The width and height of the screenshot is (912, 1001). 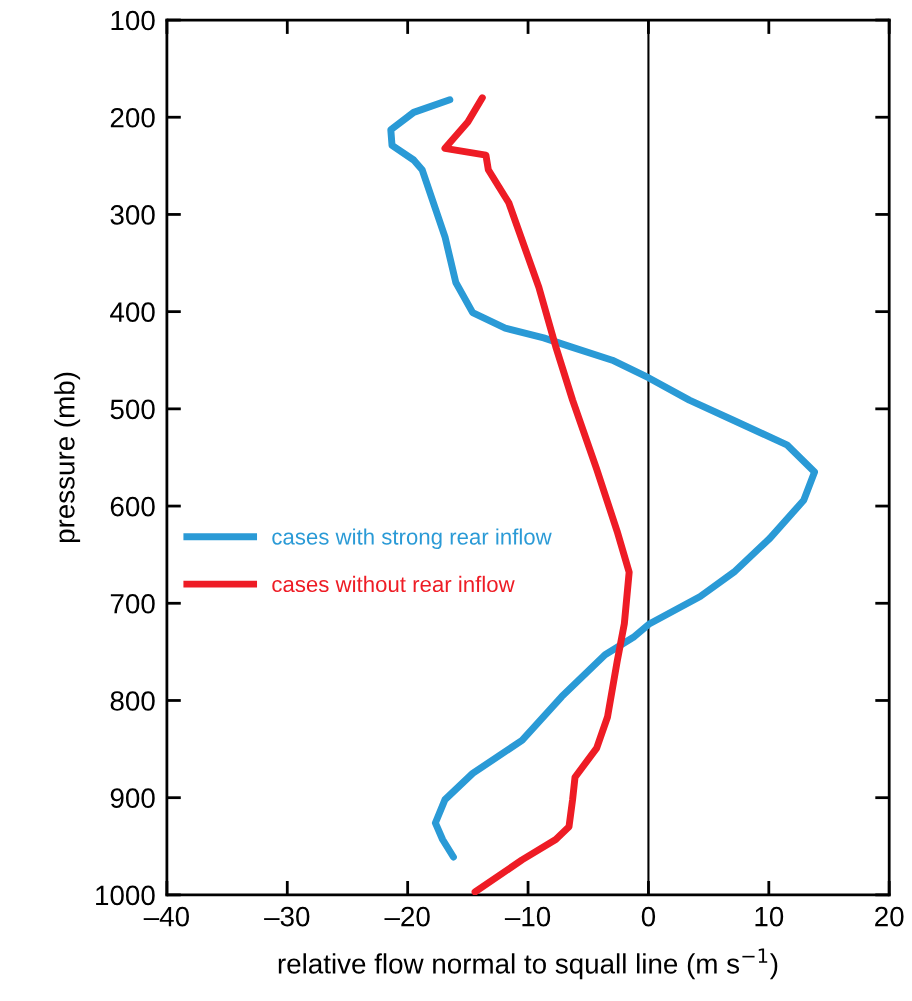 What do you see at coordinates (132, 798) in the screenshot?
I see `y-tick-label: 900` at bounding box center [132, 798].